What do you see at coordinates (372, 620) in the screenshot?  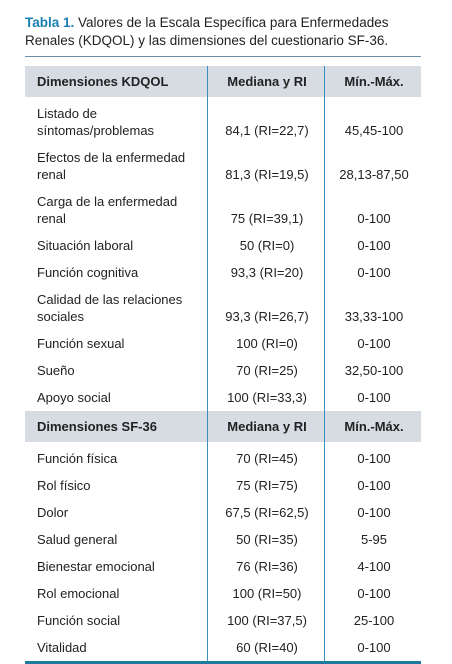 I see `table-cell: 25-100` at bounding box center [372, 620].